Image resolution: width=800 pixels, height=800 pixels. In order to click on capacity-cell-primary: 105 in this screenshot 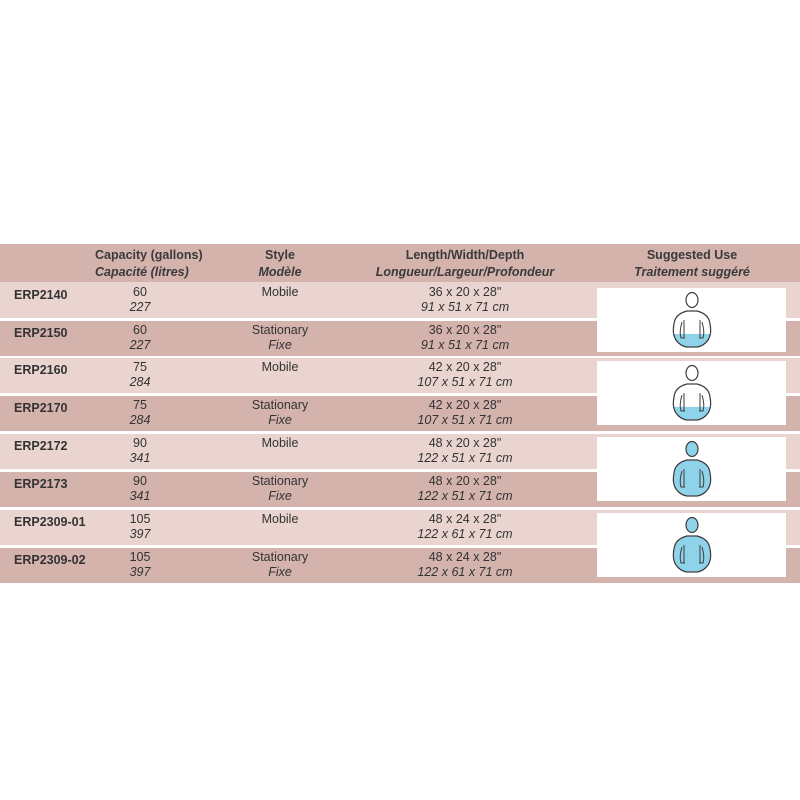, I will do `click(140, 557)`.